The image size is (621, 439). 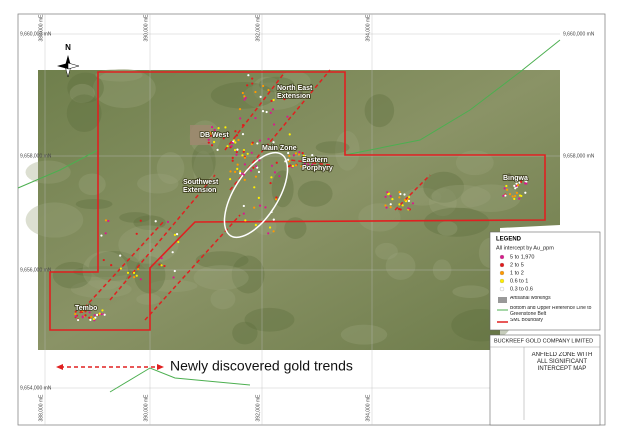 I want to click on company: BUCKREEF GOLD COMPANY LIMITED, so click(x=543, y=341).